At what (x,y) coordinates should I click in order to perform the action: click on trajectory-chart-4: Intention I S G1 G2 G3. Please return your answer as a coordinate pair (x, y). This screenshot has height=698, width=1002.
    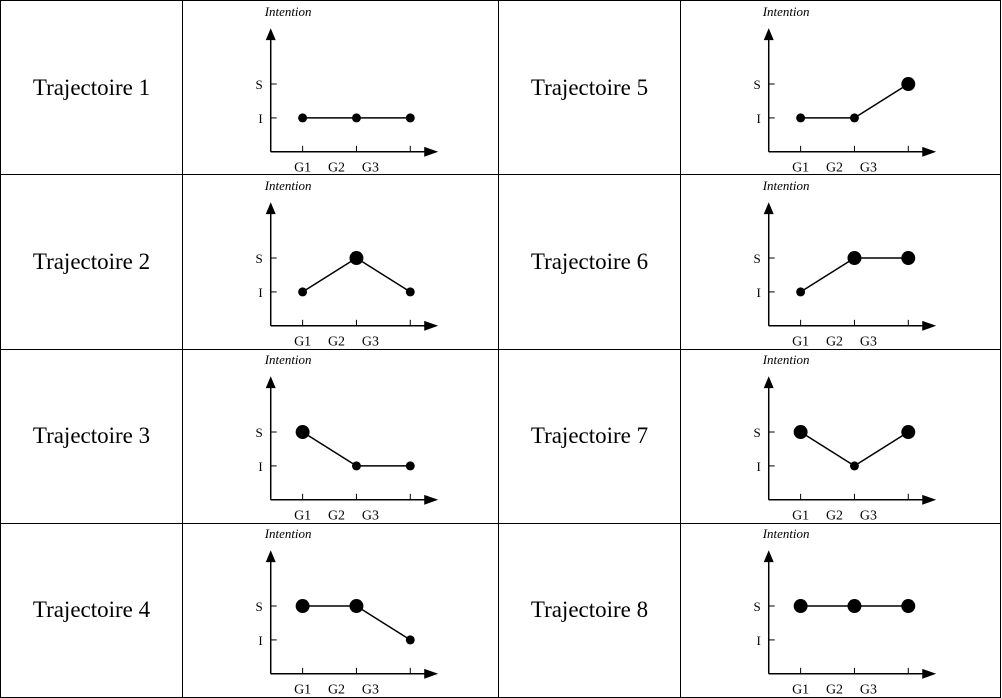
    Looking at the image, I should click on (347, 611).